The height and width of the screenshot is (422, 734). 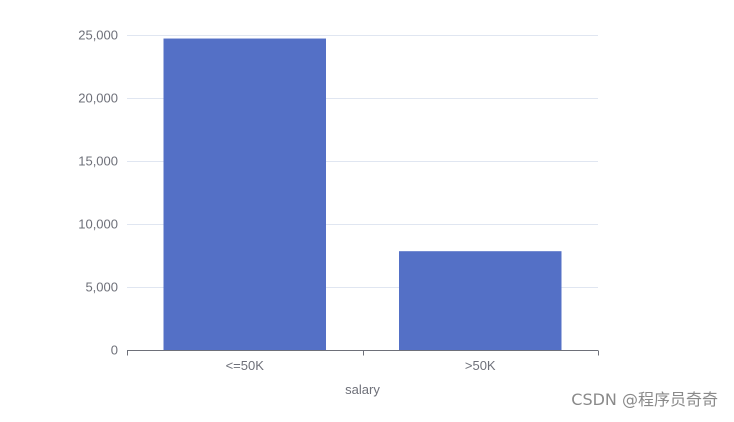 I want to click on x-axis, so click(x=363, y=353).